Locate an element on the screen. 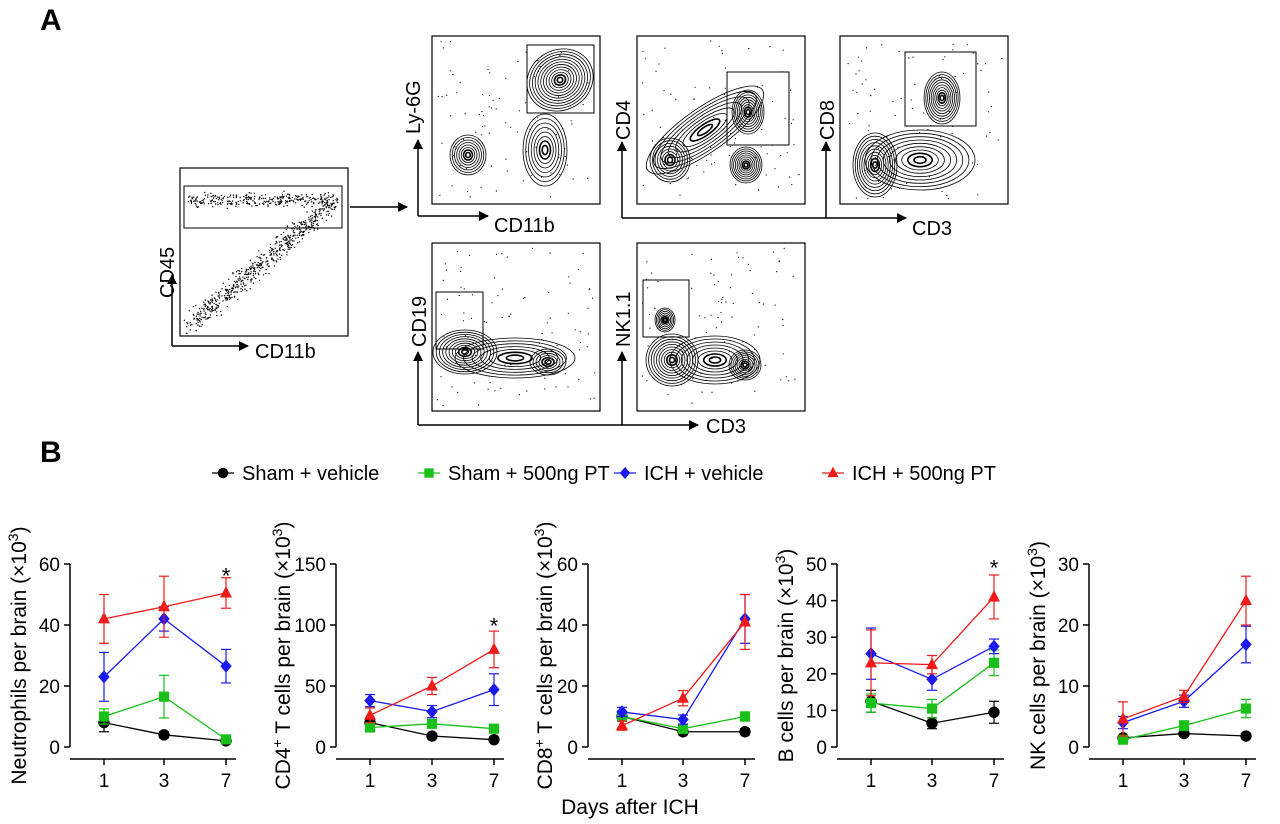  data-point-triangle is located at coordinates (1123, 718).